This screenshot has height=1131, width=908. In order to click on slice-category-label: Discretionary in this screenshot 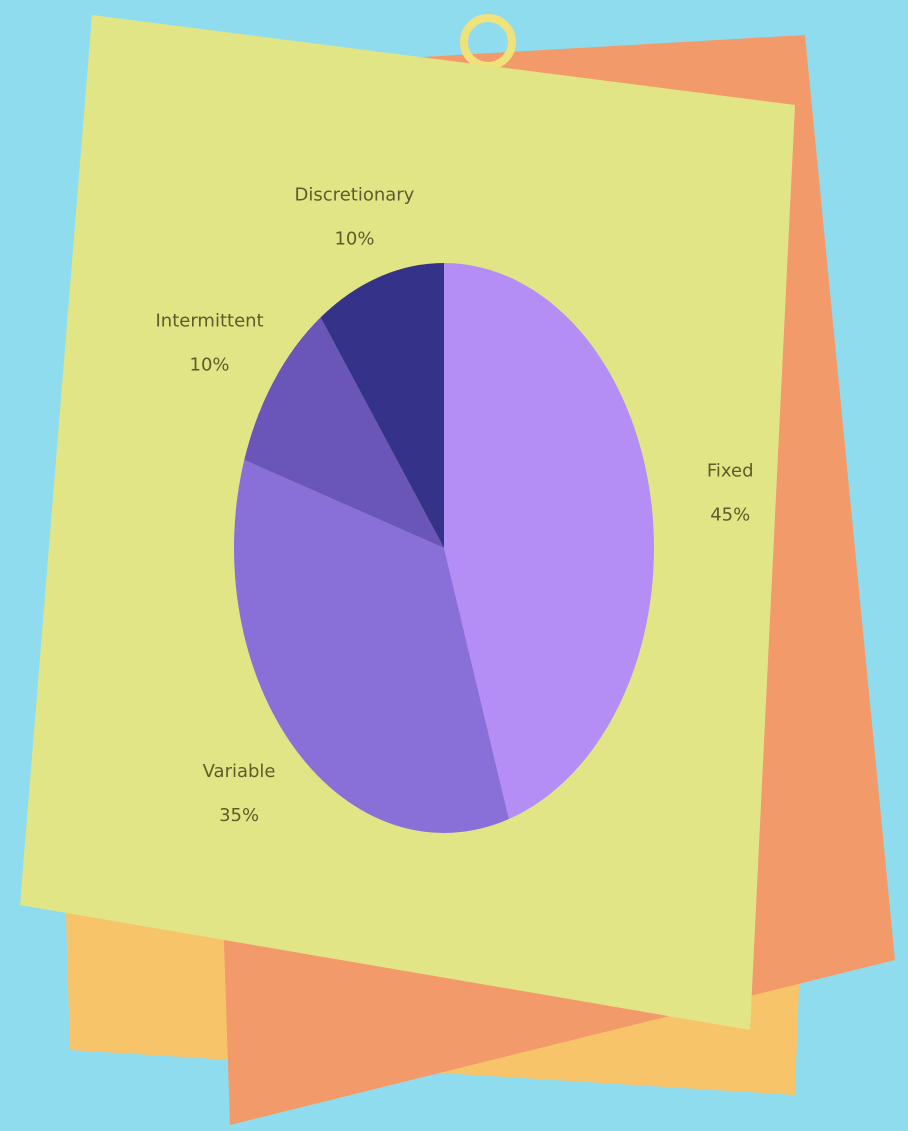, I will do `click(355, 194)`.